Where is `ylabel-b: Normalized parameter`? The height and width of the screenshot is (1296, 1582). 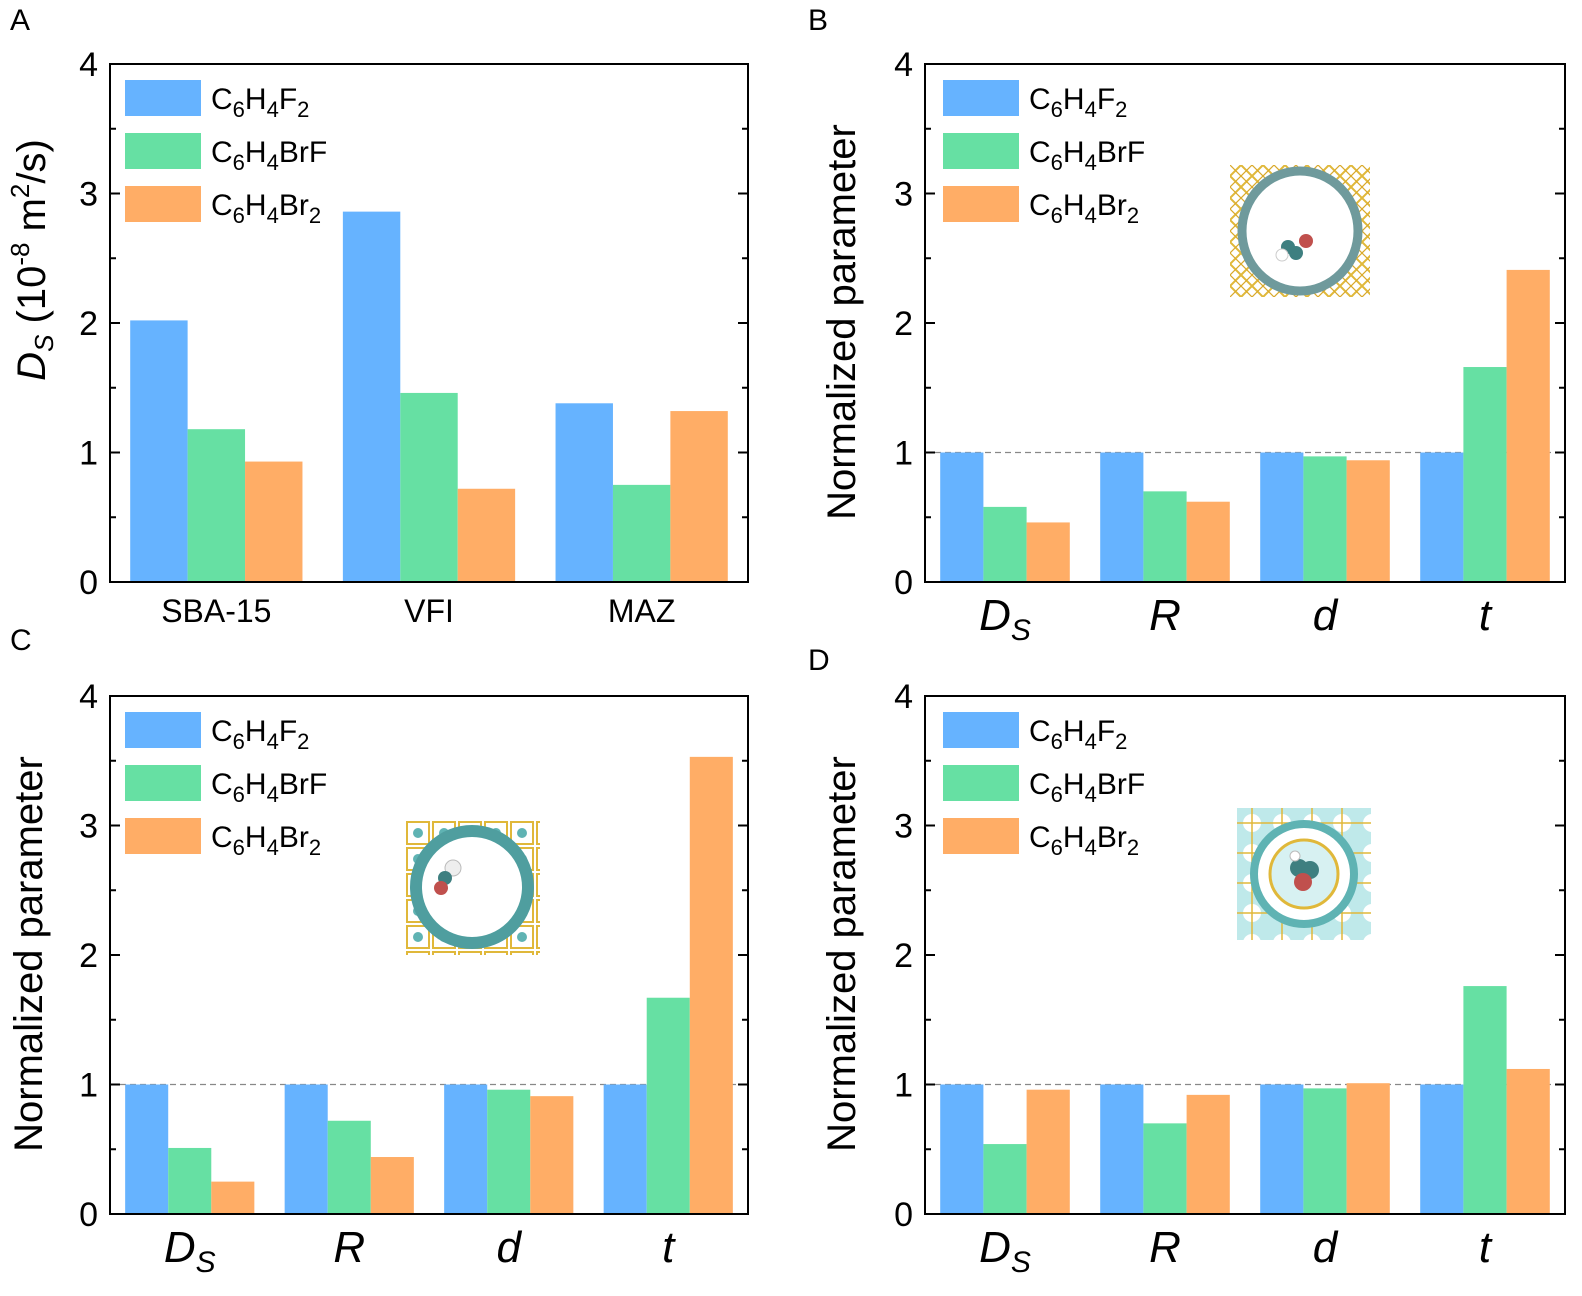
ylabel-b: Normalized parameter is located at coordinates (842, 322).